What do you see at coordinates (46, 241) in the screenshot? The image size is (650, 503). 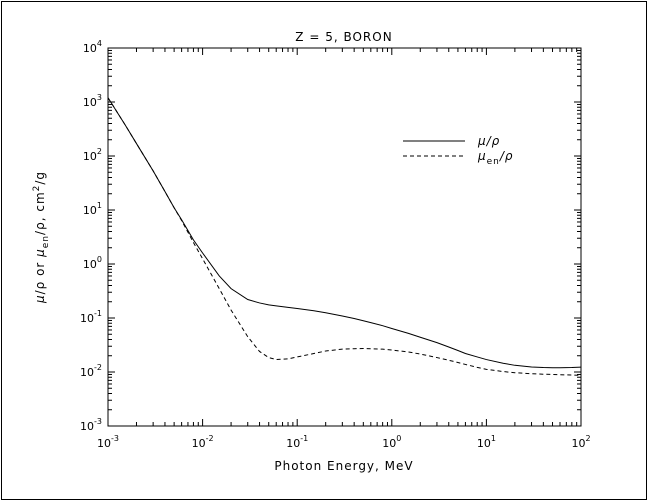 I see `y-label-en-sub: en` at bounding box center [46, 241].